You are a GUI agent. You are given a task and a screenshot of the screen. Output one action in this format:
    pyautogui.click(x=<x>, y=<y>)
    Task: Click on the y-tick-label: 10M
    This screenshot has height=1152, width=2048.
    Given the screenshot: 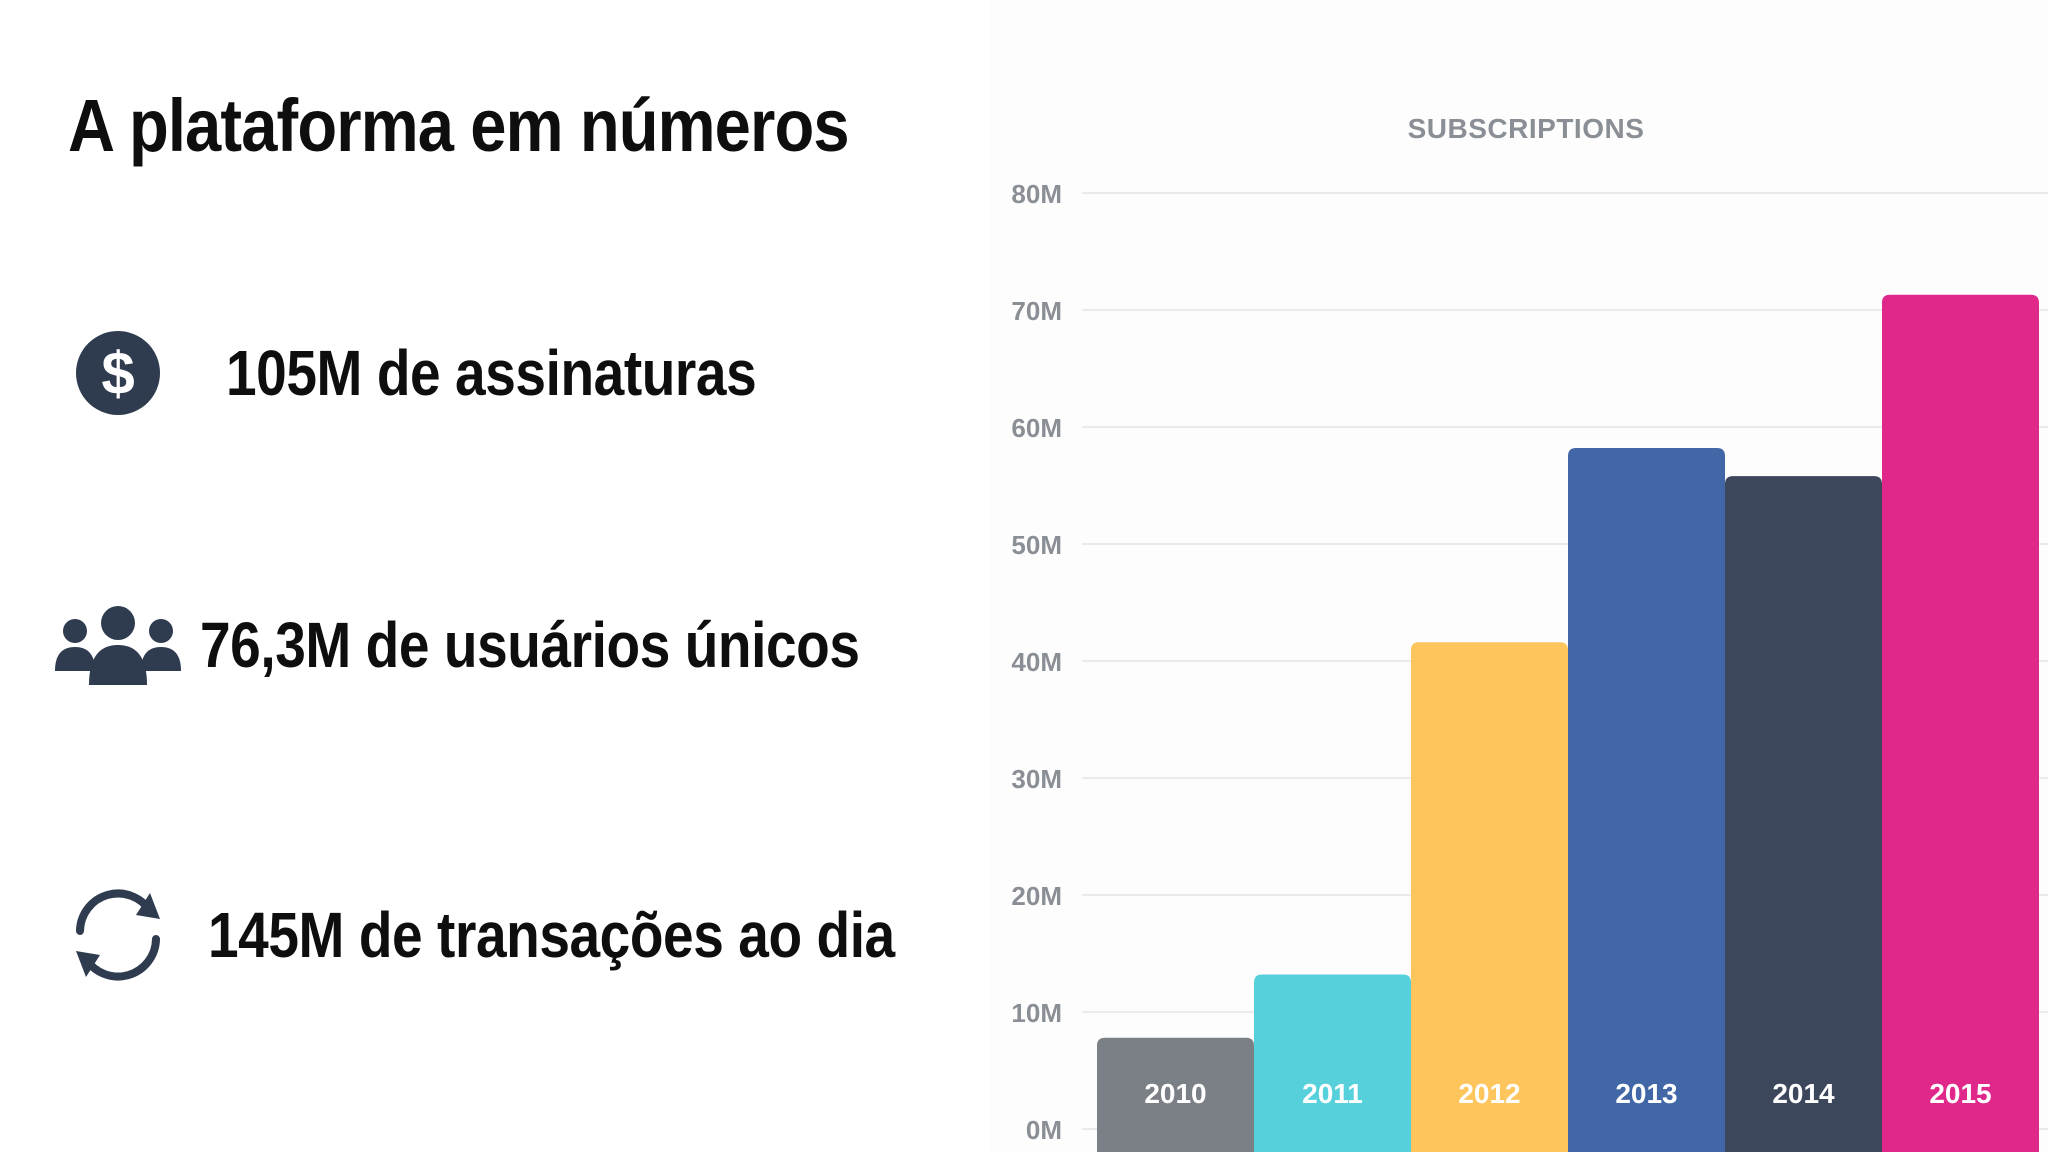 What is the action you would take?
    pyautogui.click(x=1036, y=1013)
    